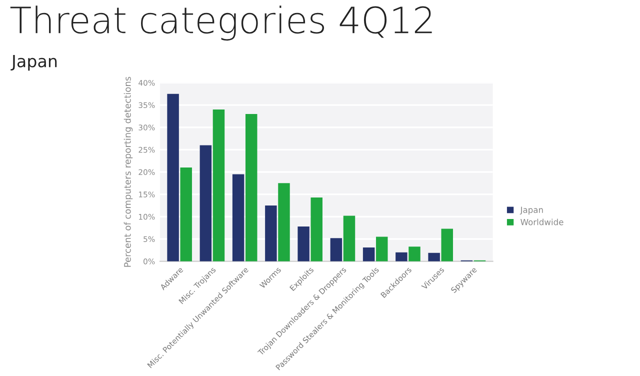 This screenshot has width=640, height=376. What do you see at coordinates (33, 63) in the screenshot?
I see `chart-subtitle: Japan` at bounding box center [33, 63].